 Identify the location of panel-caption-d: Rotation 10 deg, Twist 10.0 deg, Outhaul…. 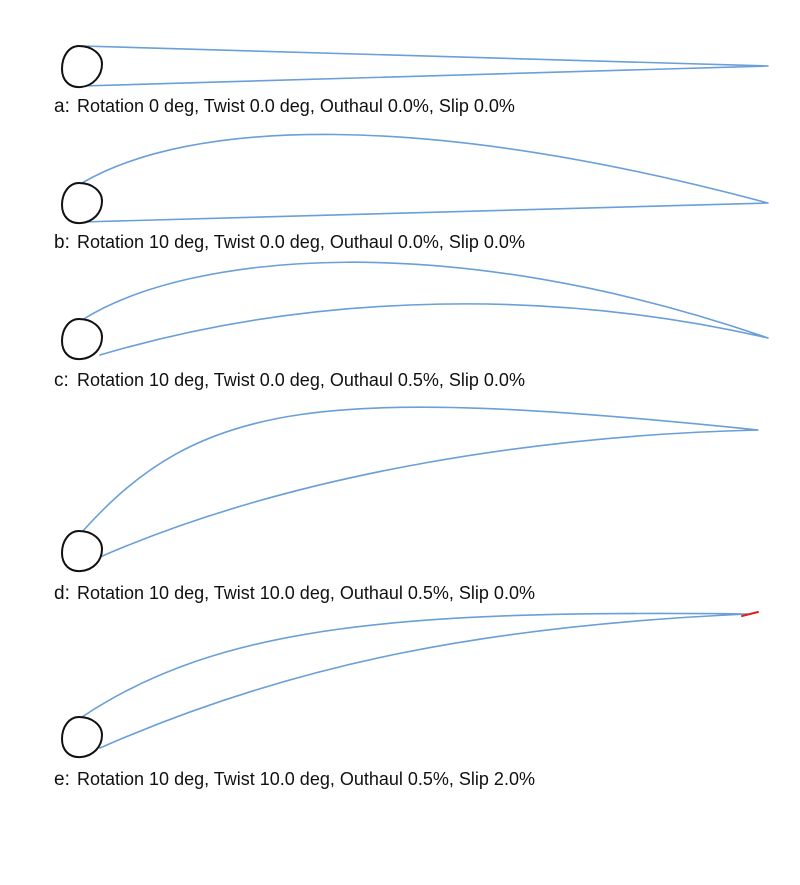
(306, 593).